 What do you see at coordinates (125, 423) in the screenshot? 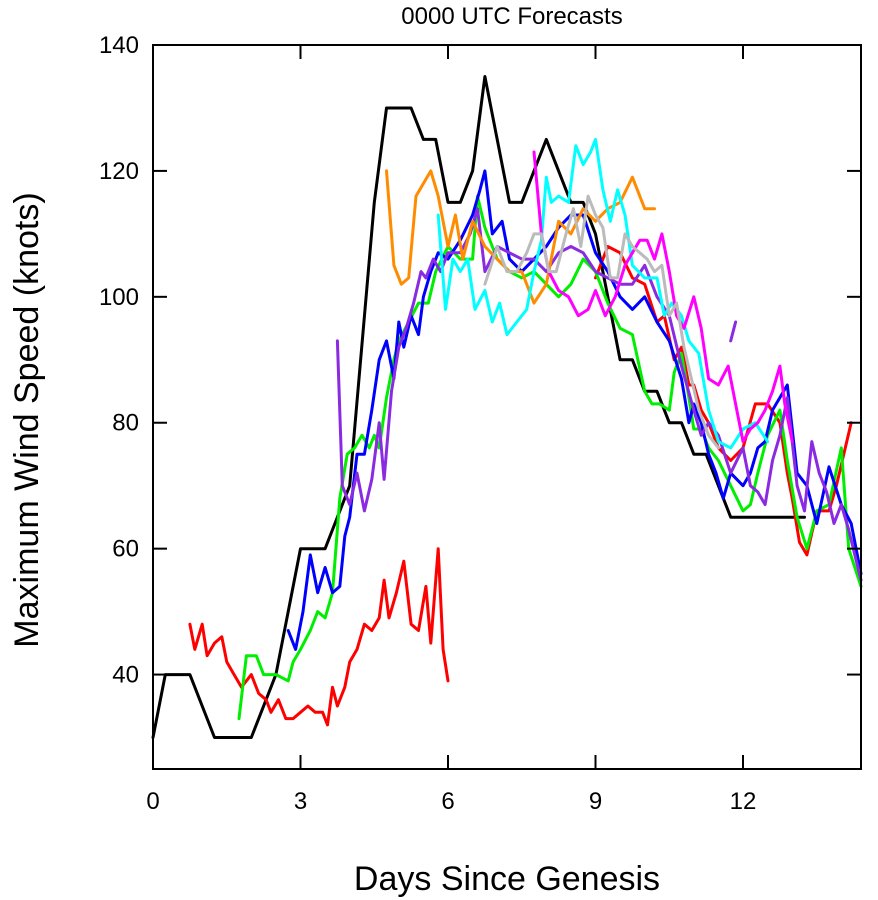
I see `y-tick-label: 80` at bounding box center [125, 423].